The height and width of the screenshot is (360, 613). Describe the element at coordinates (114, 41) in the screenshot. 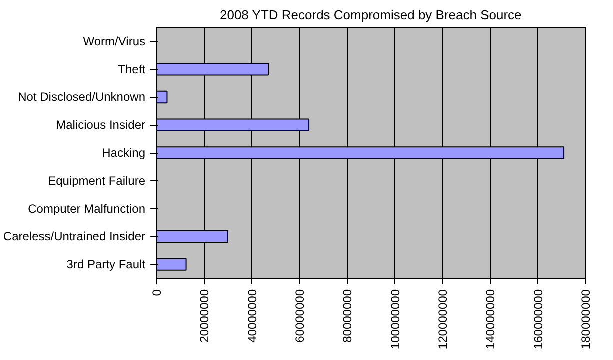

I see `y-tick-label: Worm/Virus` at that location.